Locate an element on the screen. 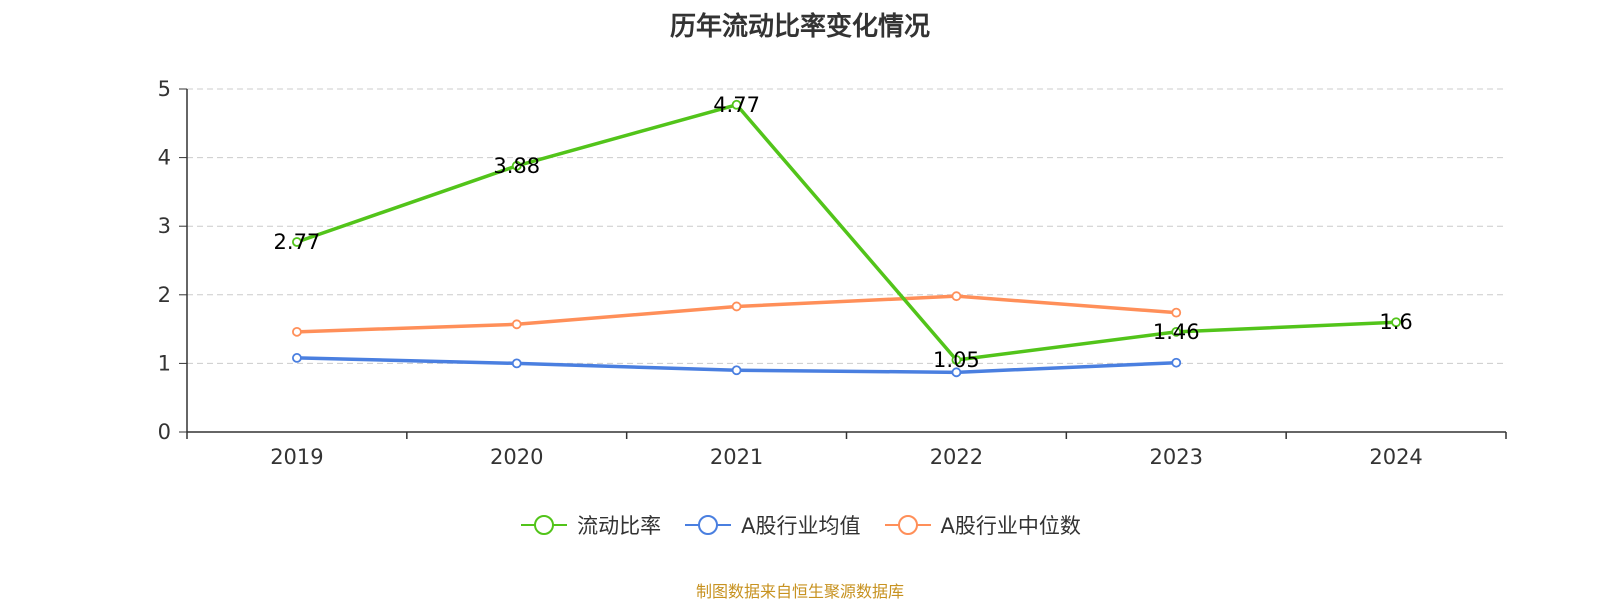 This screenshot has height=602, width=1600. x-tick-label: 2020 is located at coordinates (516, 457).